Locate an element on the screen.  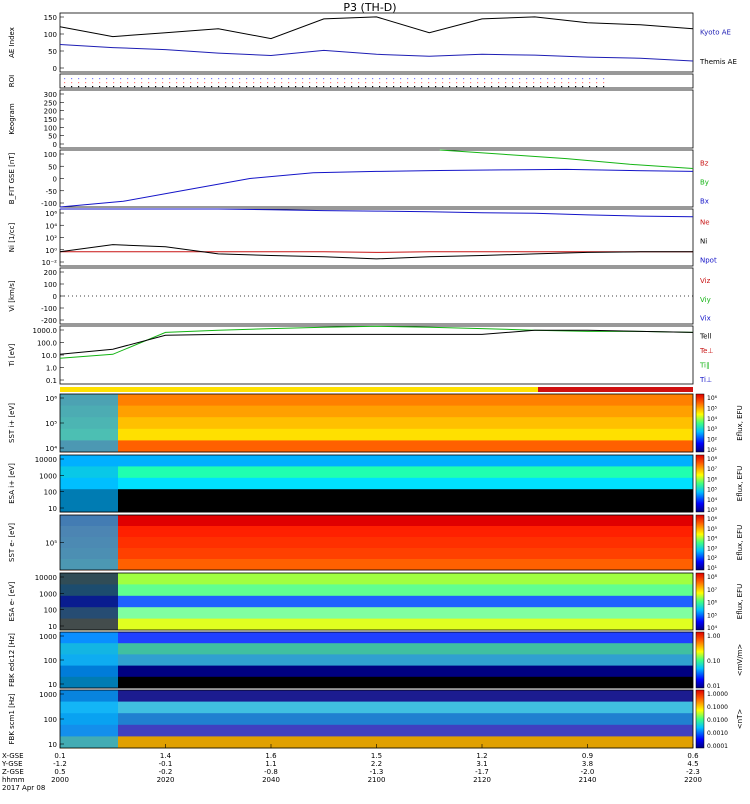
plot-title: P3 (TH-D) is located at coordinates (369, 7).